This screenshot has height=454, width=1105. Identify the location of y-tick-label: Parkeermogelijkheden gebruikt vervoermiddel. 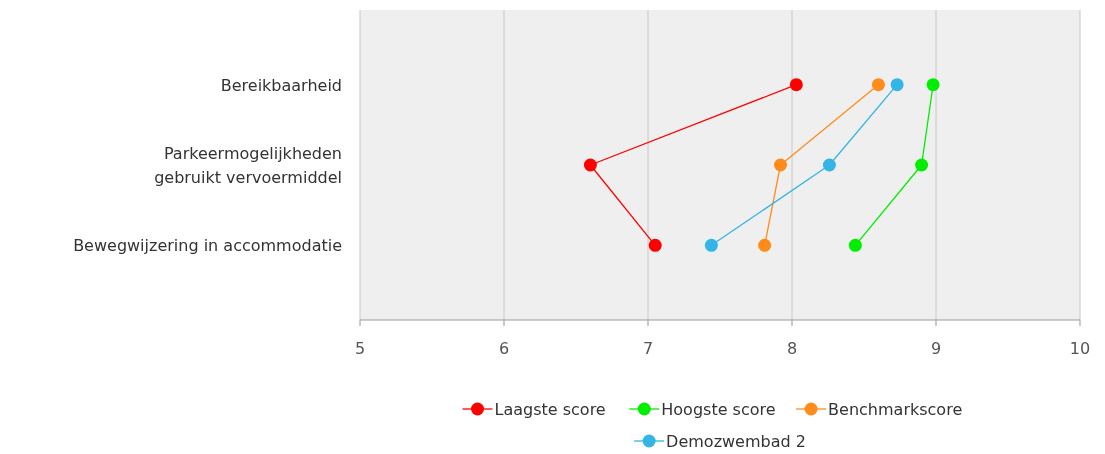
(248, 165).